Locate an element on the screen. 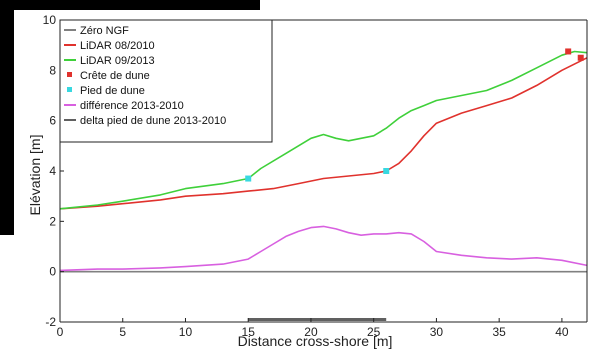 This screenshot has width=589, height=350. difference-2013-2010-line is located at coordinates (323, 248).